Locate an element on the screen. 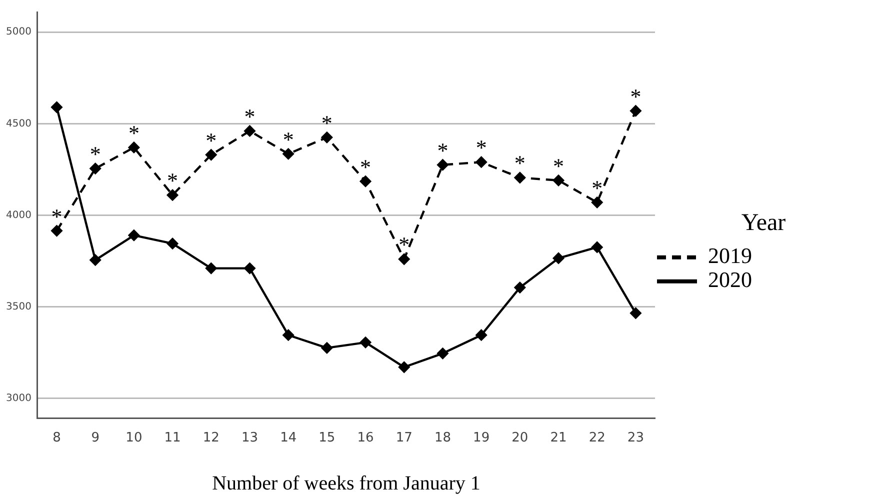  x-tick-label: 14 is located at coordinates (288, 438).